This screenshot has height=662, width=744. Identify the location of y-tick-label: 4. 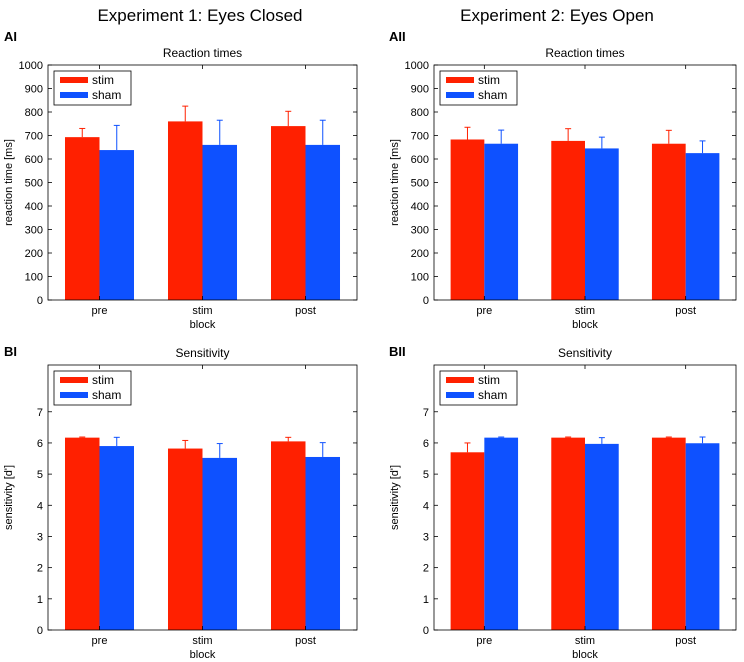
(40, 506).